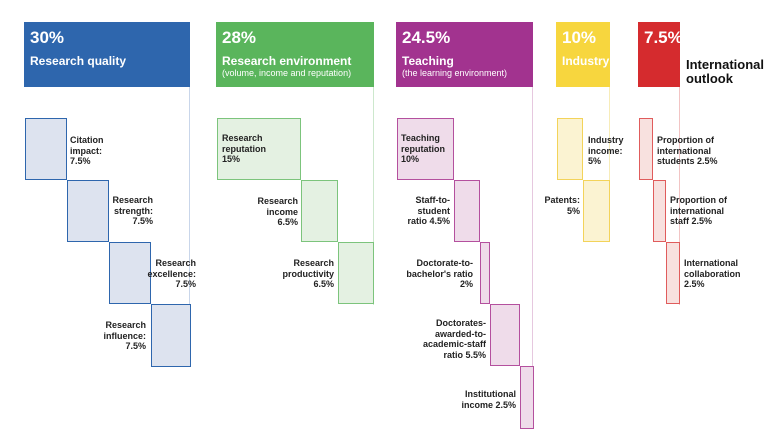  What do you see at coordinates (663, 37) in the screenshot?
I see `pillar-percent: 7.5%` at bounding box center [663, 37].